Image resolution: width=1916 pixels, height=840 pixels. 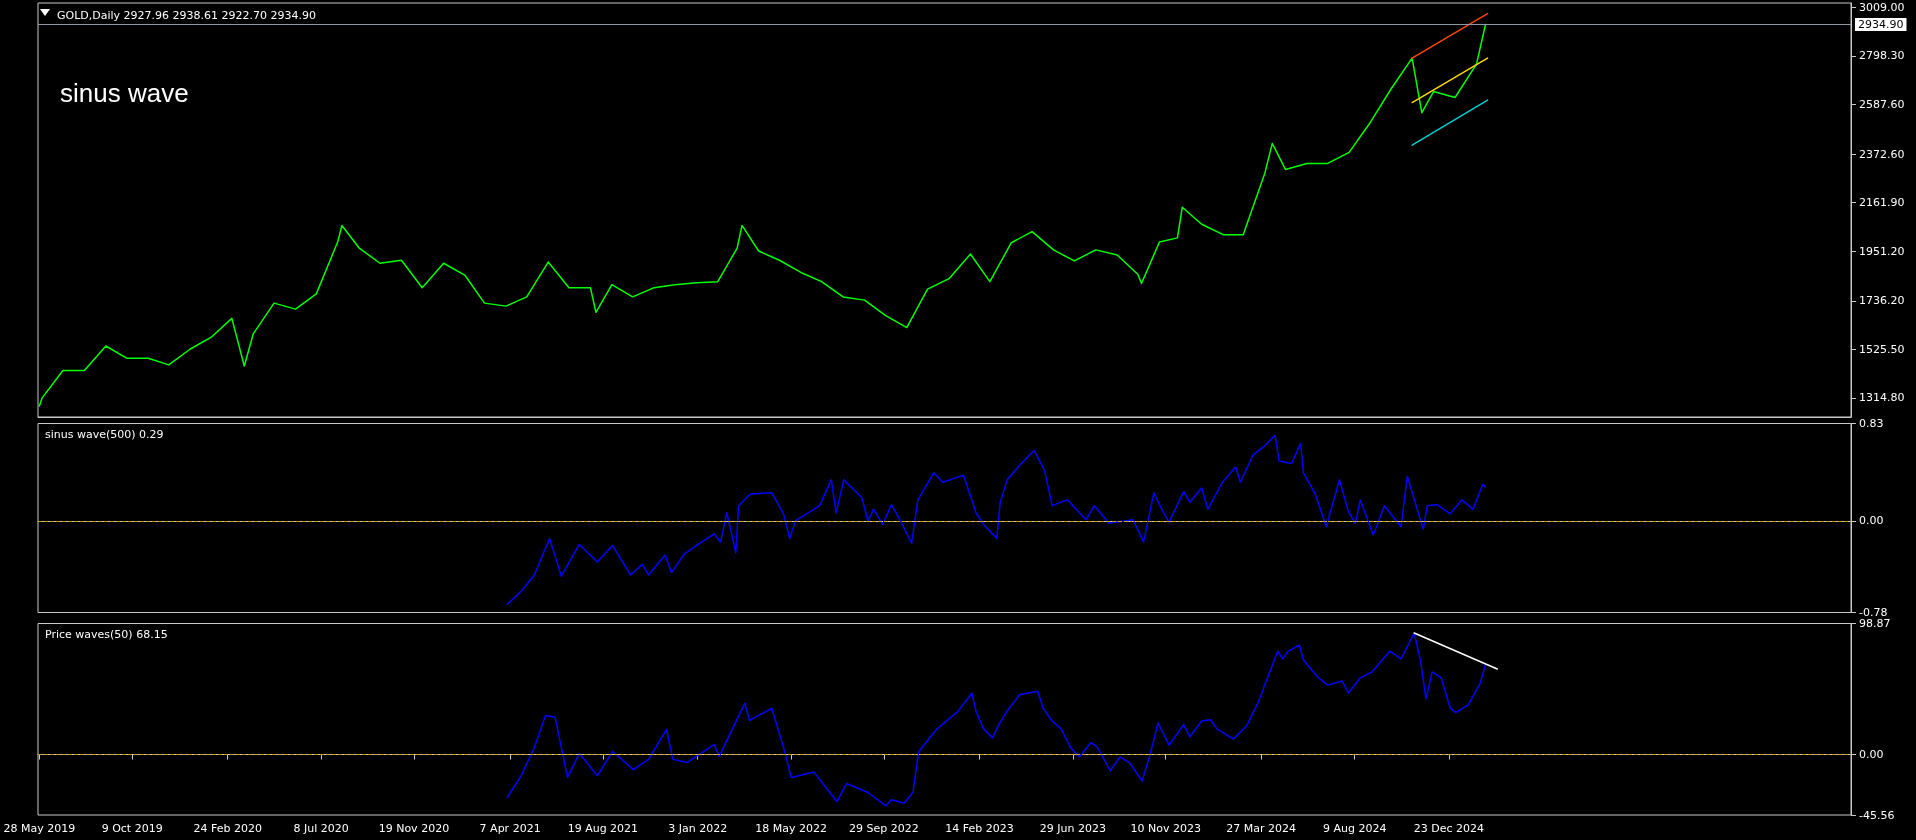 What do you see at coordinates (1882, 56) in the screenshot?
I see `y-tick-label: 2798.30` at bounding box center [1882, 56].